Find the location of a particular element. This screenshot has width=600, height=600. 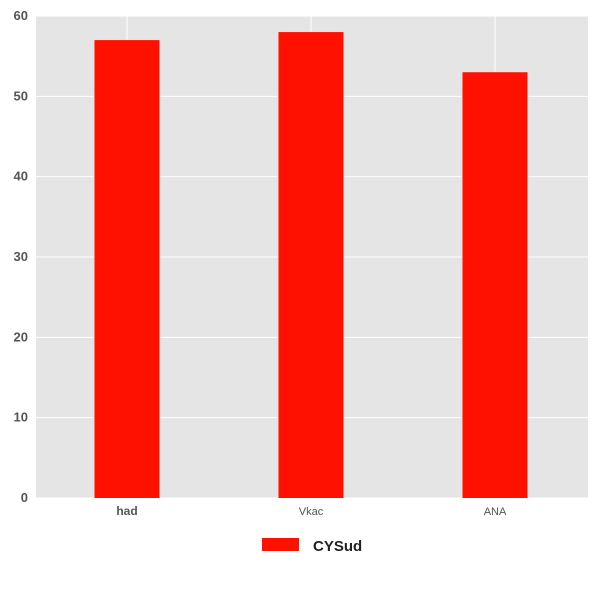

y-tick-label: 0 is located at coordinates (24, 497).